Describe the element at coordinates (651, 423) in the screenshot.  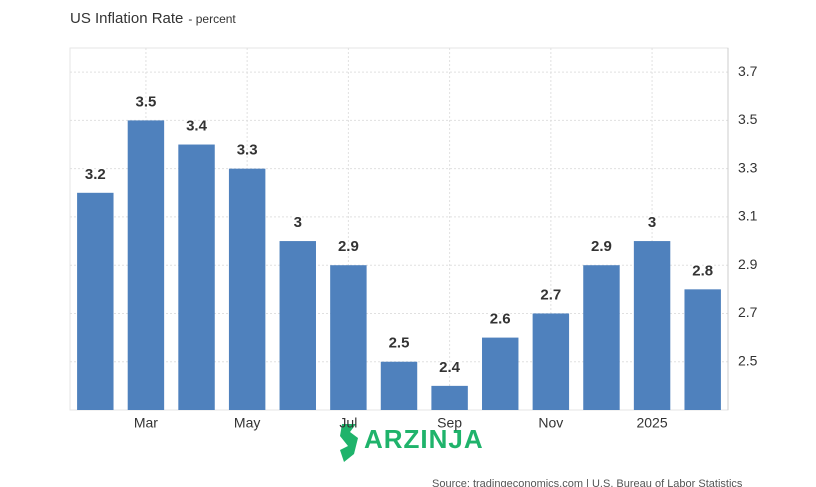
I see `x-tick-label: 2025` at that location.